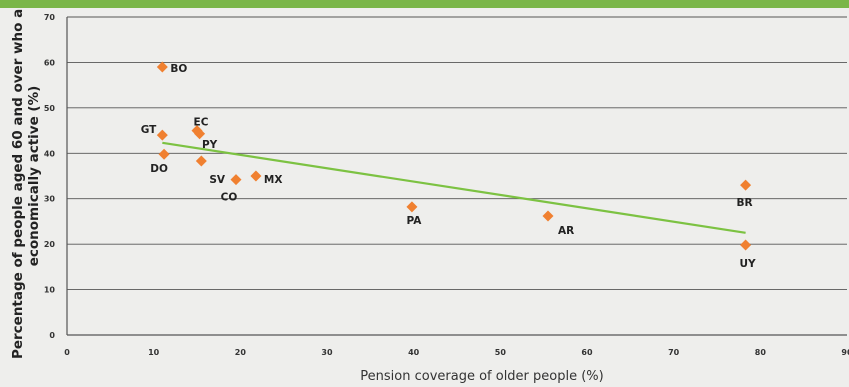 The width and height of the screenshot is (849, 387). I want to click on point-label: GT, so click(149, 130).